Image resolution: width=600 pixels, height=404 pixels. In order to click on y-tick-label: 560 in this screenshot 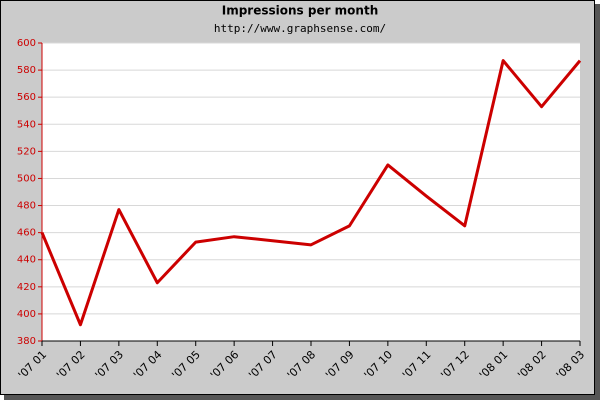, I will do `click(26, 97)`.